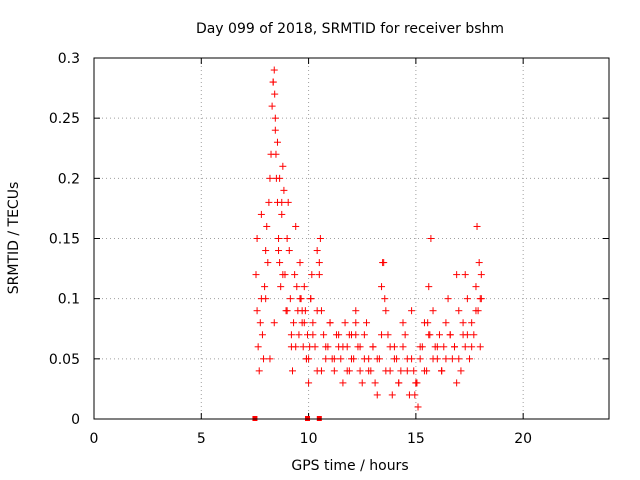 This screenshot has width=640, height=480. I want to click on y-tick-label: 0.15, so click(64, 240).